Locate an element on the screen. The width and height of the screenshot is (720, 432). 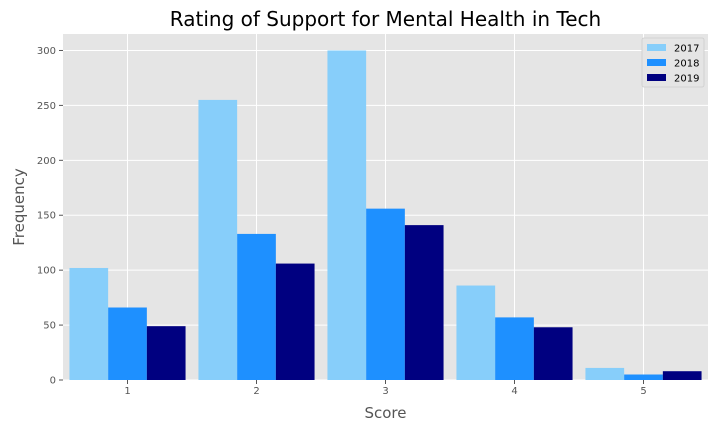
legend: 2017 2018 2019 is located at coordinates (673, 62).